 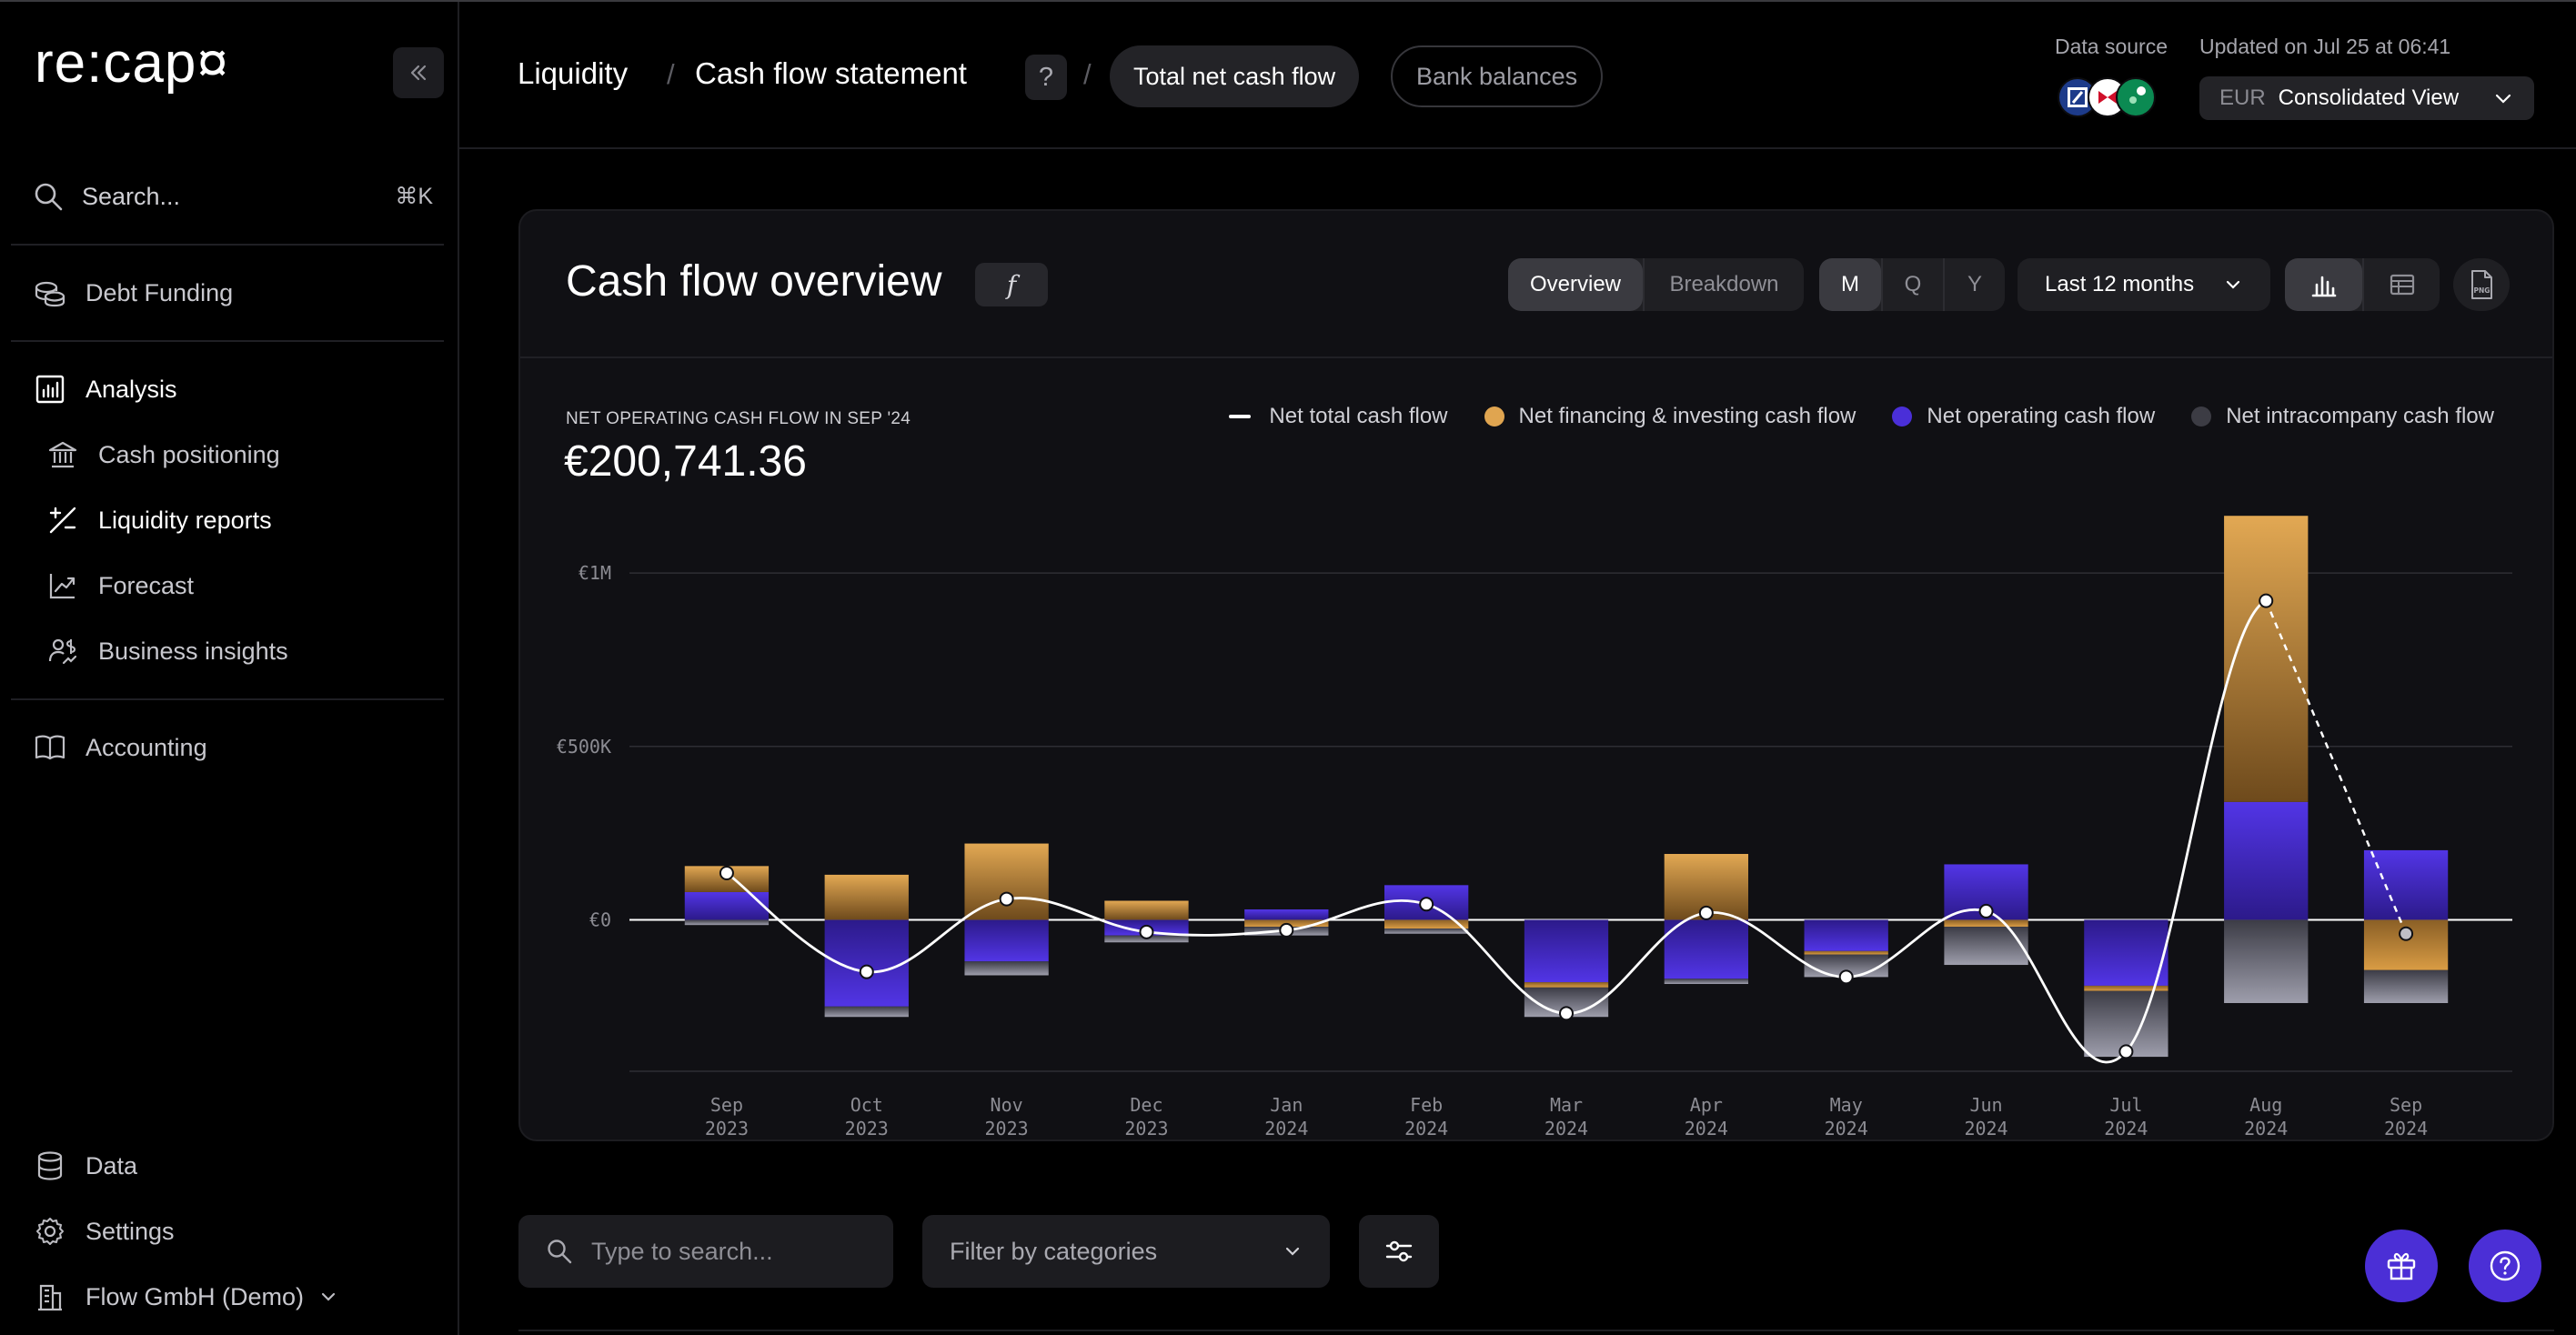 What do you see at coordinates (2242, 98) in the screenshot?
I see `currency-label: EUR` at bounding box center [2242, 98].